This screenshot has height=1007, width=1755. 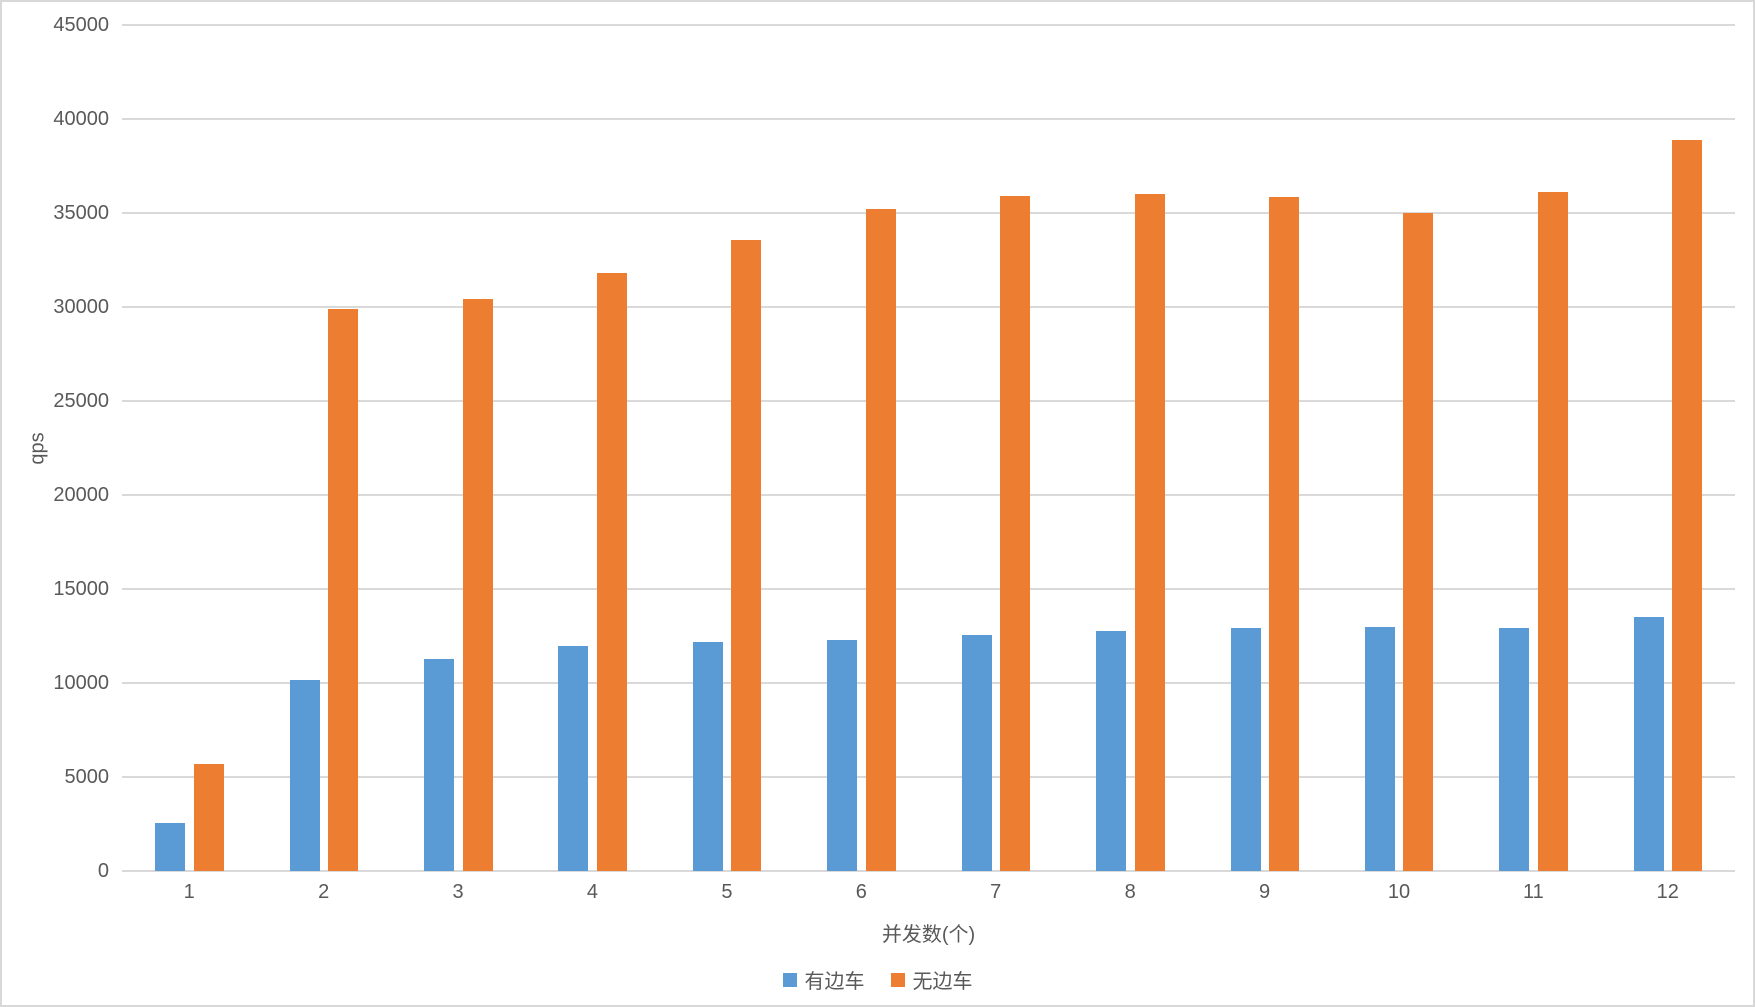 What do you see at coordinates (1399, 892) in the screenshot?
I see `x-tick-label-10: 10` at bounding box center [1399, 892].